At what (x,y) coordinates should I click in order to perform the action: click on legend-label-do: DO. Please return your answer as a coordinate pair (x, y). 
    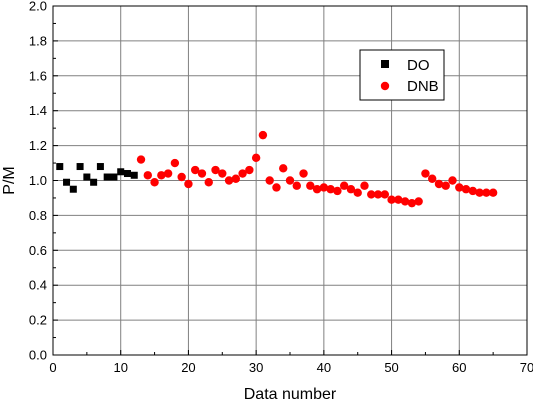
    Looking at the image, I should click on (418, 65).